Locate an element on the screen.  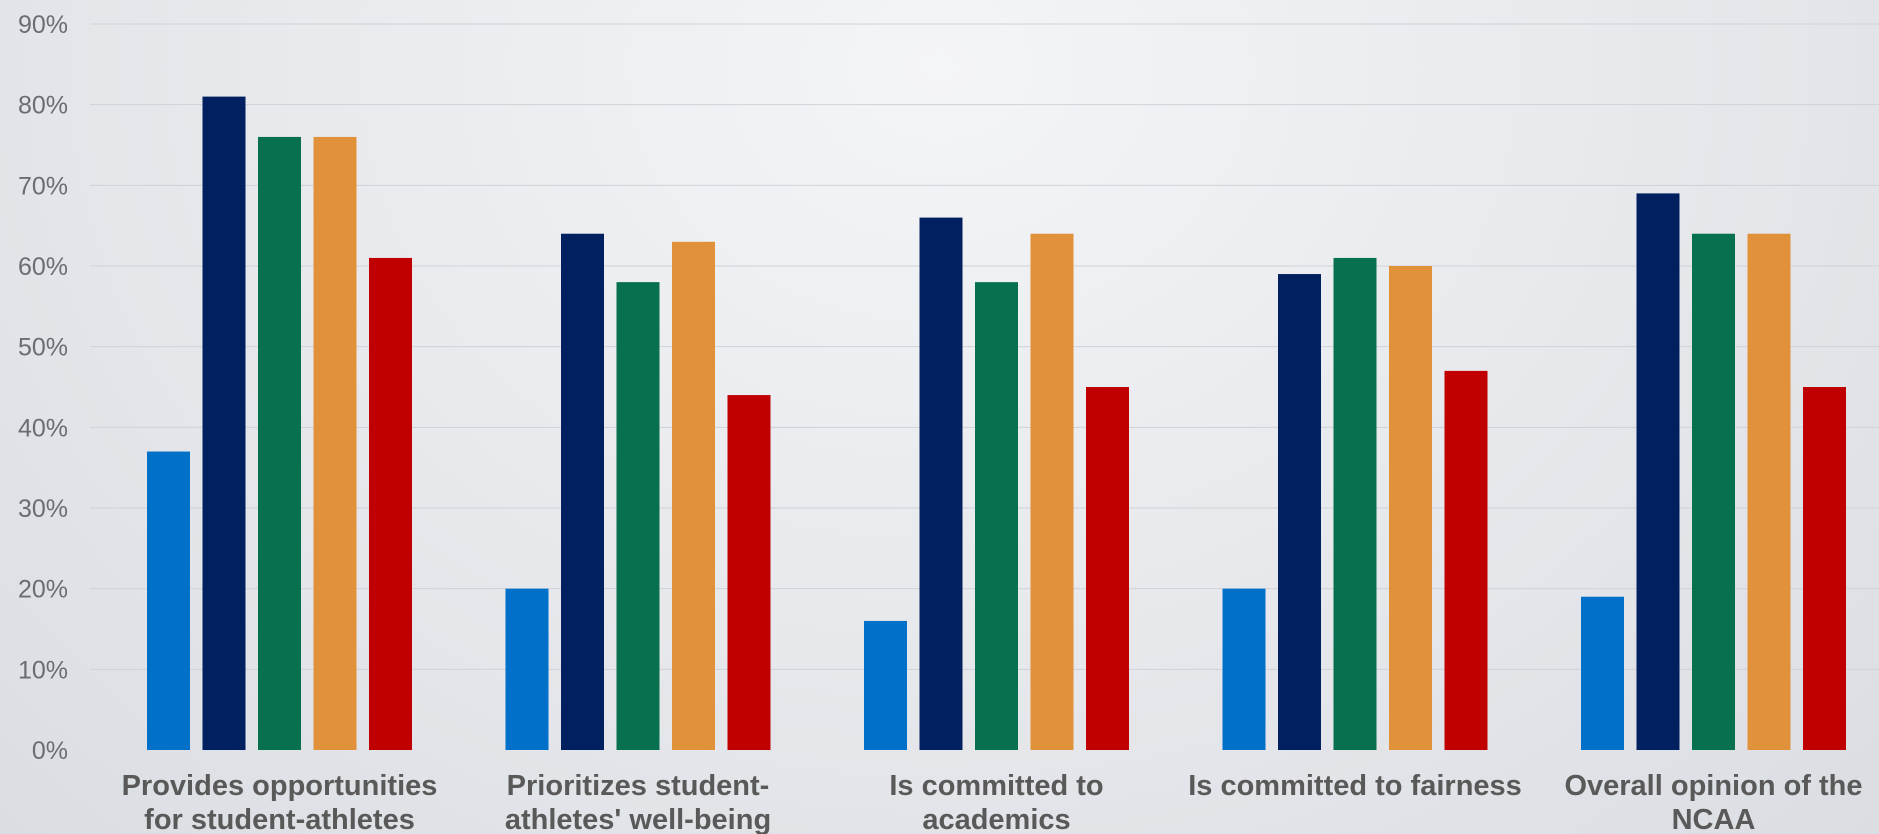
x-category-label-line: Prioritizes student- is located at coordinates (638, 786).